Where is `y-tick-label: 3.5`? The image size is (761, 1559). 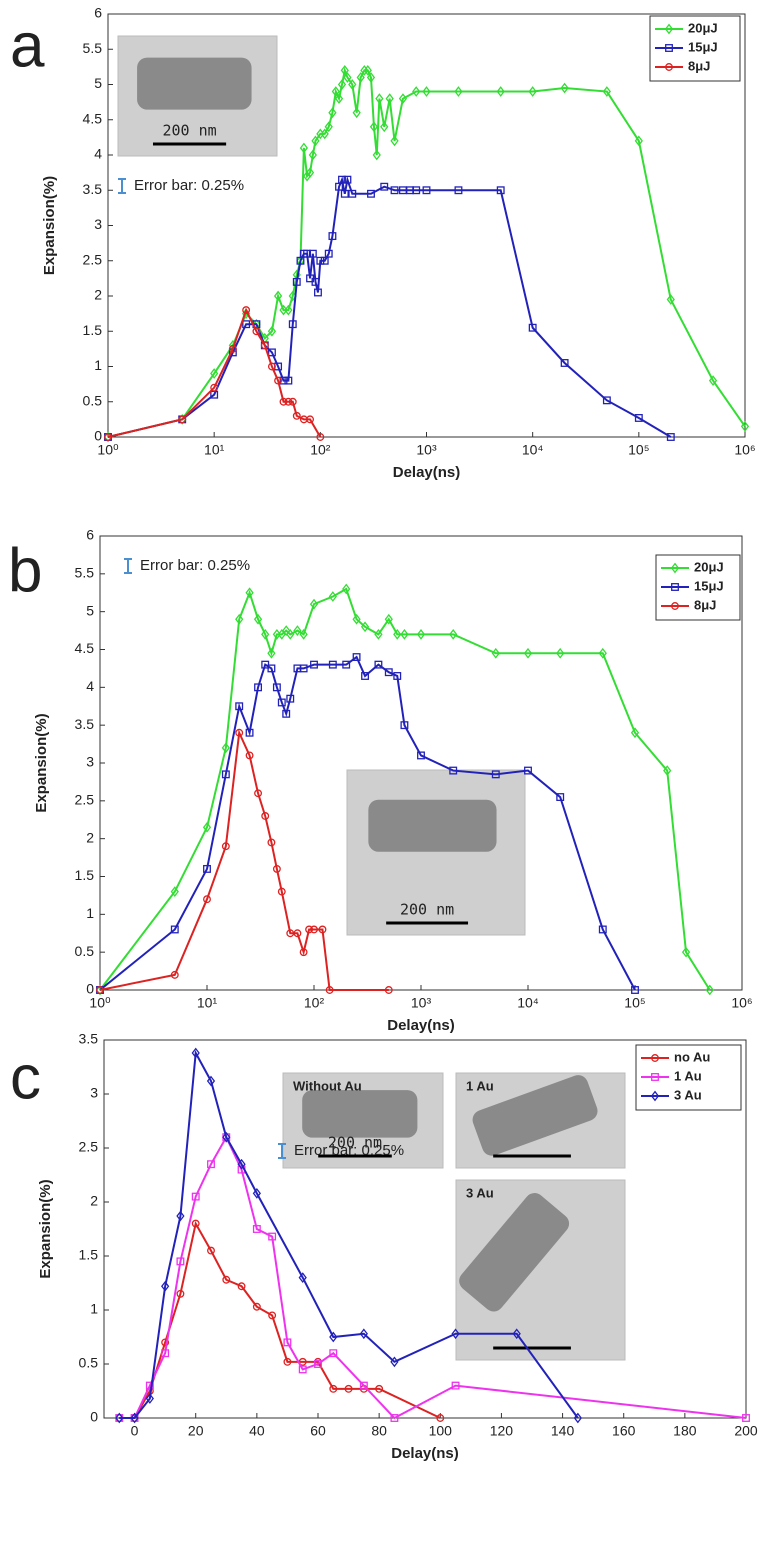
y-tick-label: 3.5 is located at coordinates (89, 1039).